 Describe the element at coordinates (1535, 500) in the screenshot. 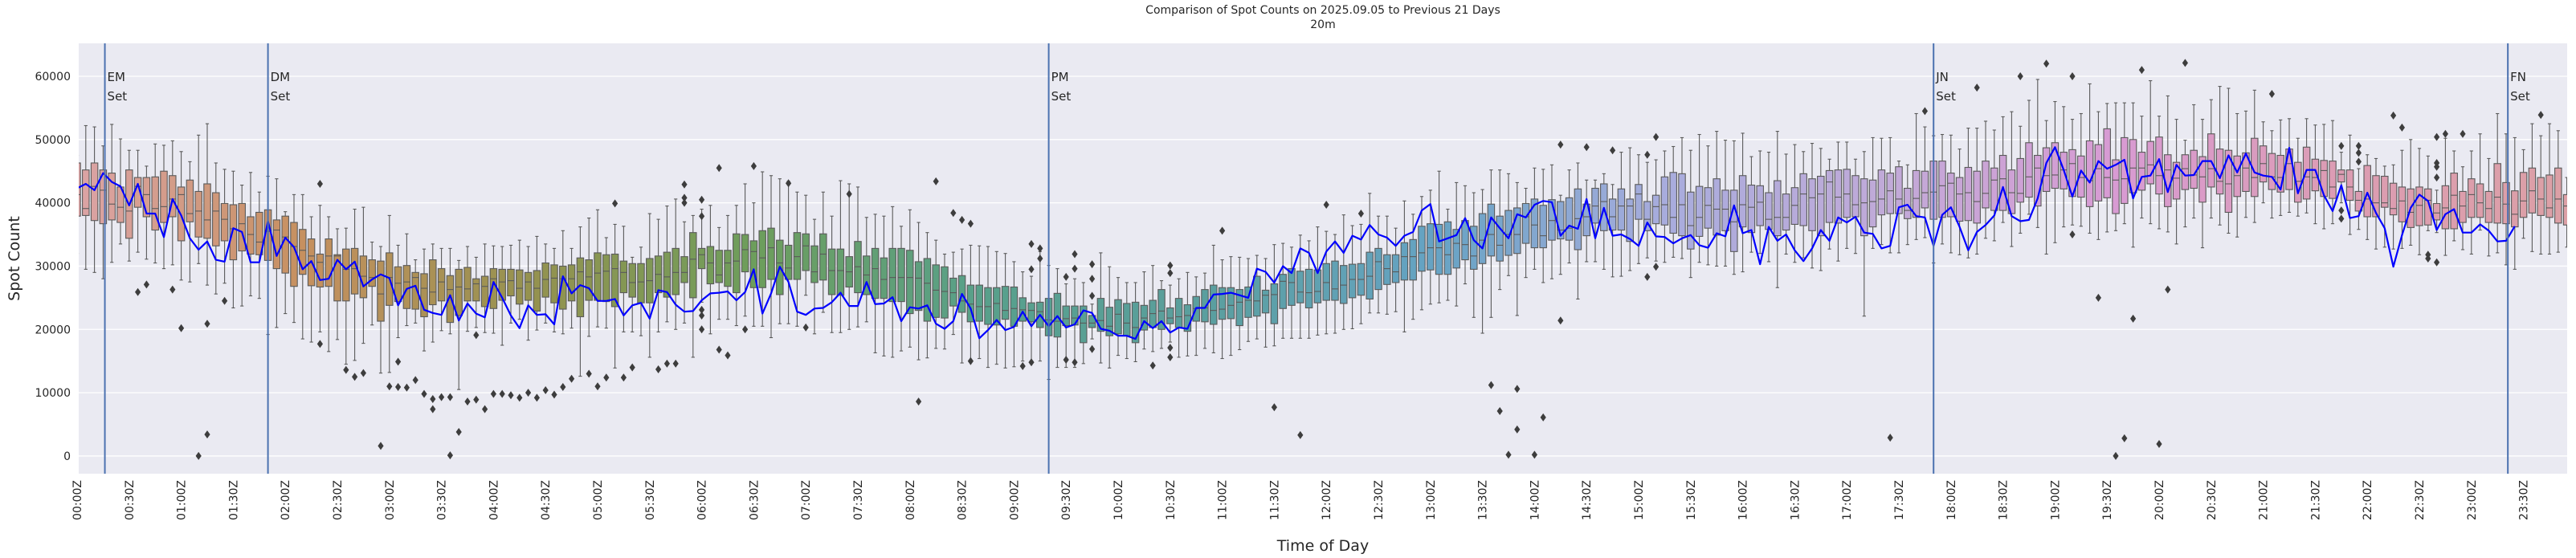

I see `x-tick-label: 14:00Z` at that location.